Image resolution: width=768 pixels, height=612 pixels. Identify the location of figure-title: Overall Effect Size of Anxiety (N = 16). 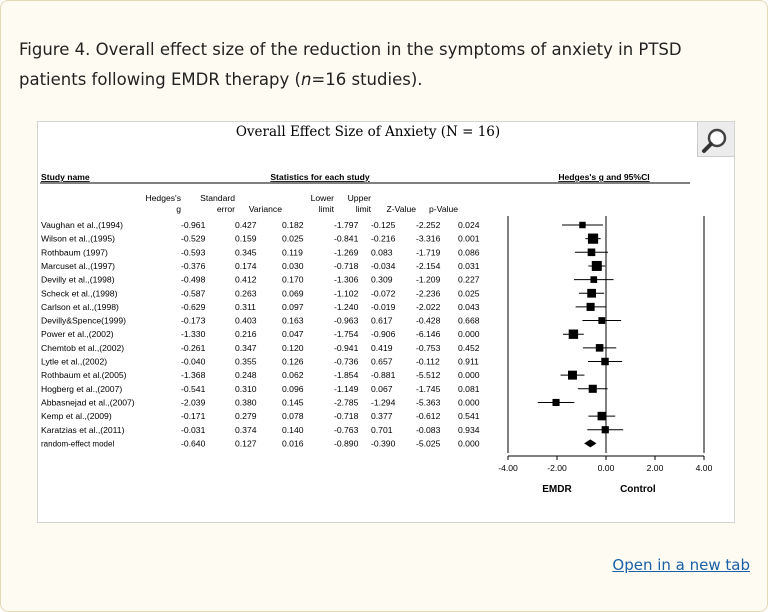
(368, 132).